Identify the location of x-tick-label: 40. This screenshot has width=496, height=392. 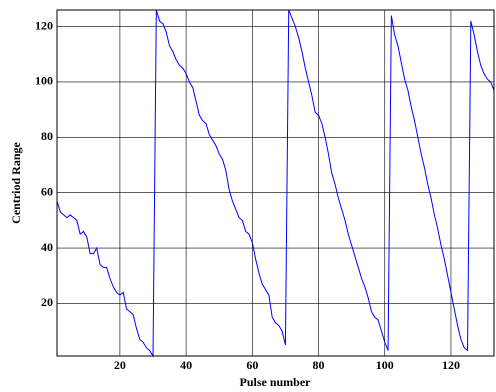
(186, 365).